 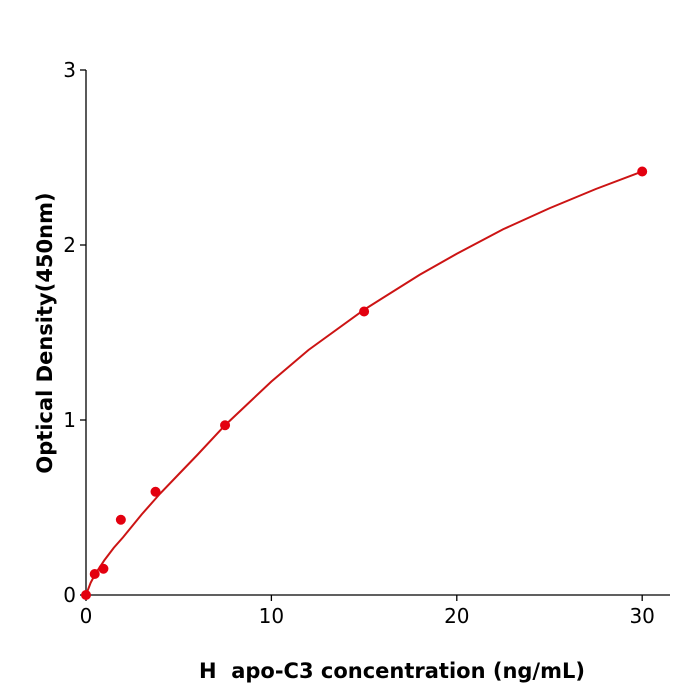 What do you see at coordinates (392, 671) in the screenshot?
I see `x-axis-label: H apo-C3 concentration (ng/mL)` at bounding box center [392, 671].